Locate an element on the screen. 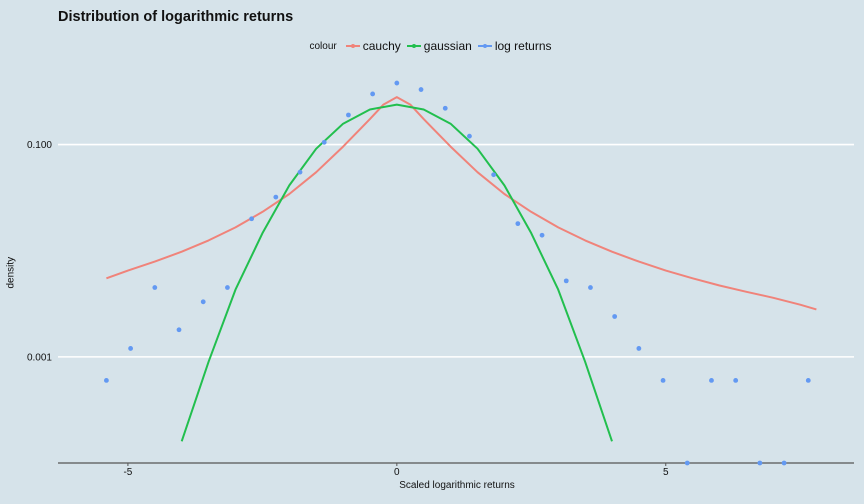 Image resolution: width=864 pixels, height=504 pixels. y-tick-label: 0.001 is located at coordinates (39, 357).